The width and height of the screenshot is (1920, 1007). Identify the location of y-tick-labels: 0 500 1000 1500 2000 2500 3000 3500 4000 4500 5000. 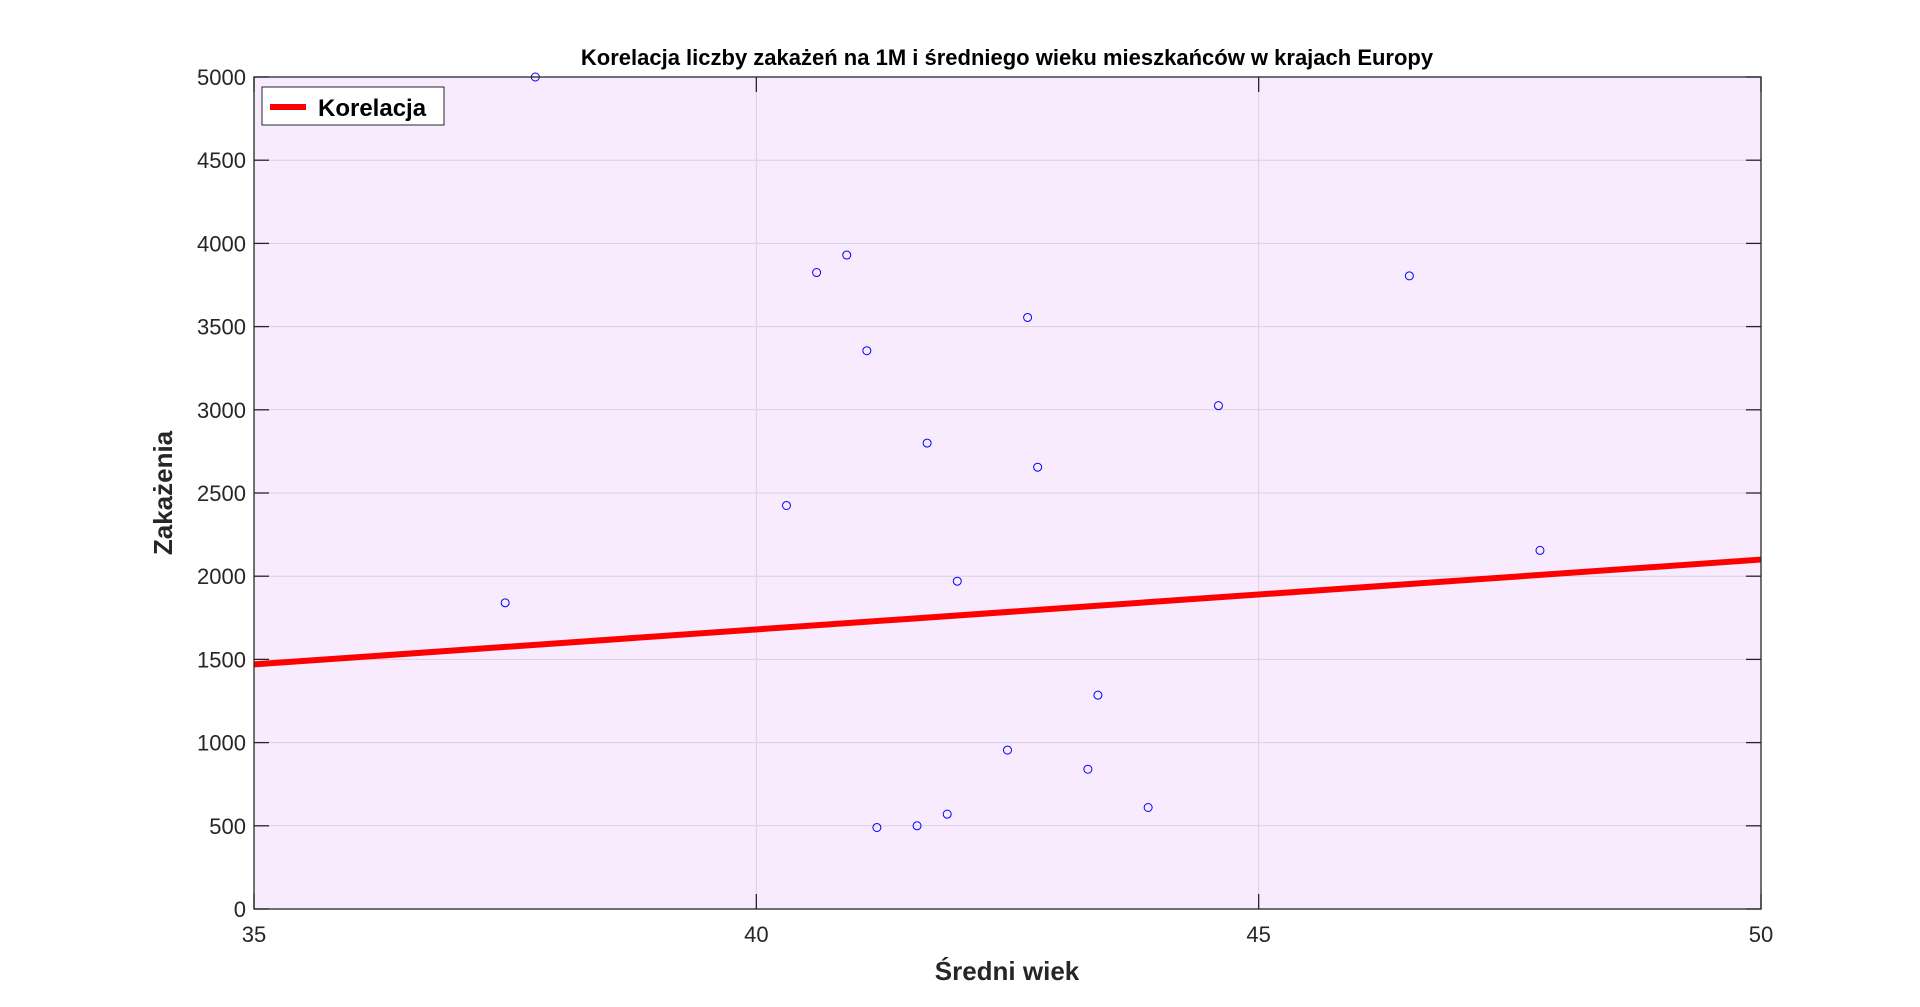
(221, 493).